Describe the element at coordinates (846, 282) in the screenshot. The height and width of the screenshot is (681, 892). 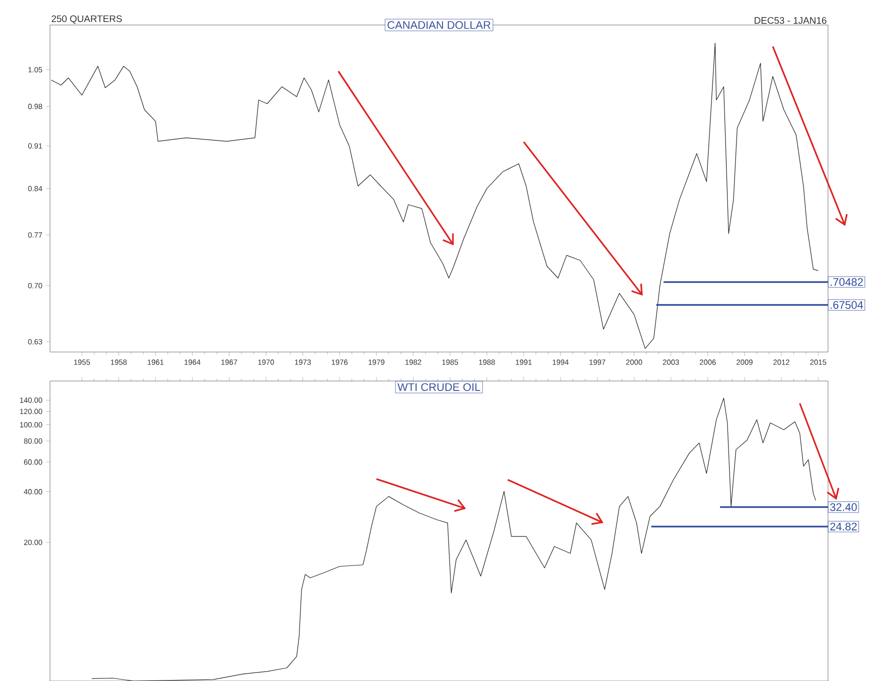
I see `series-label: .70482` at that location.